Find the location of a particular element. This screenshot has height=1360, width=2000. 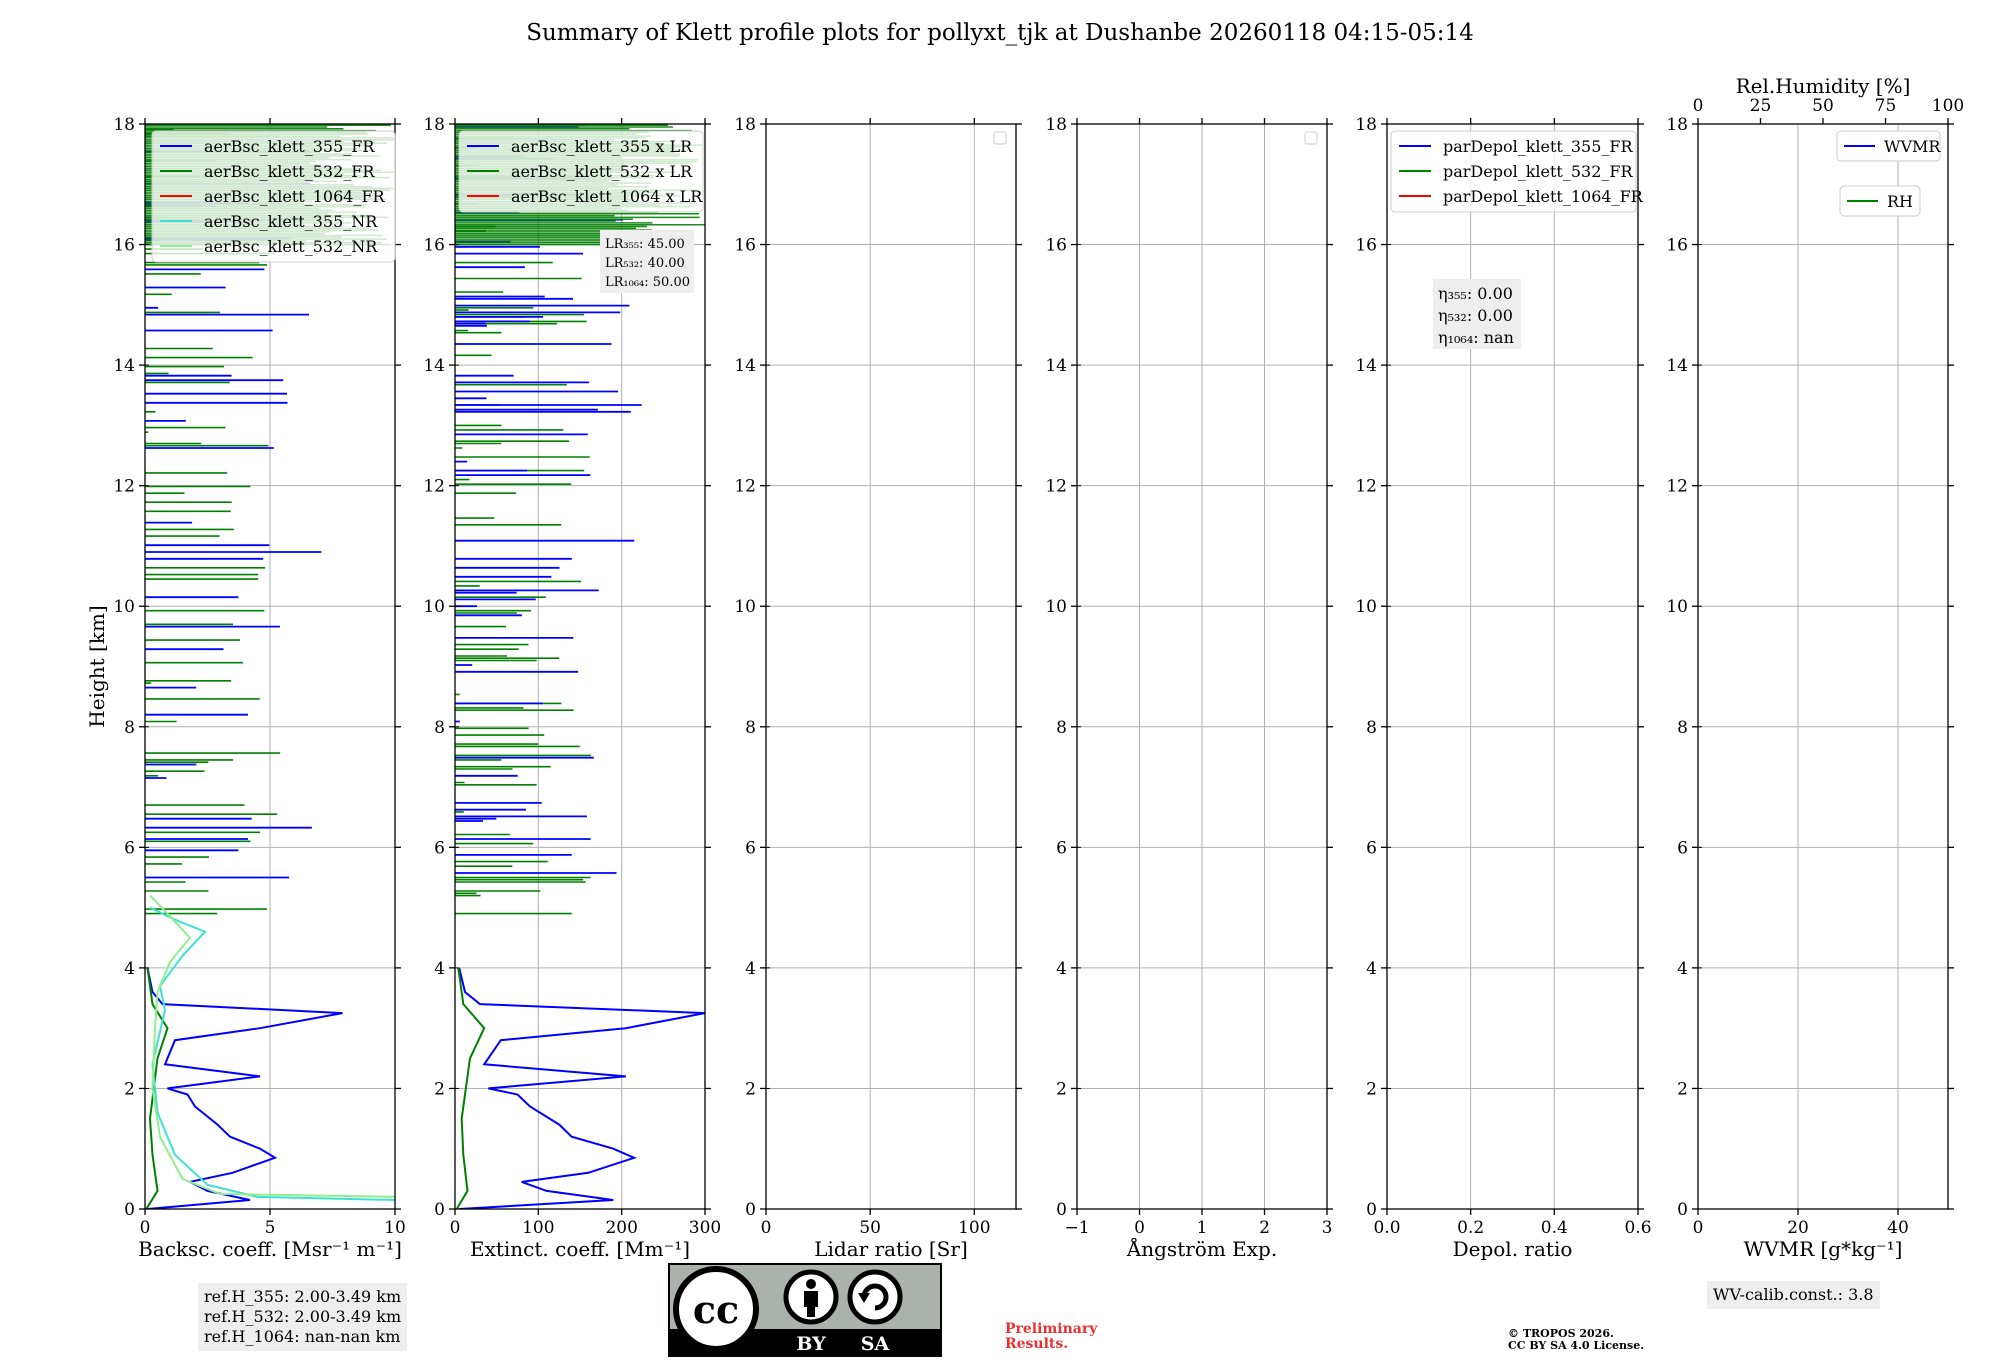

series-aerBsc_klett_532 x LR is located at coordinates (470, 1088).